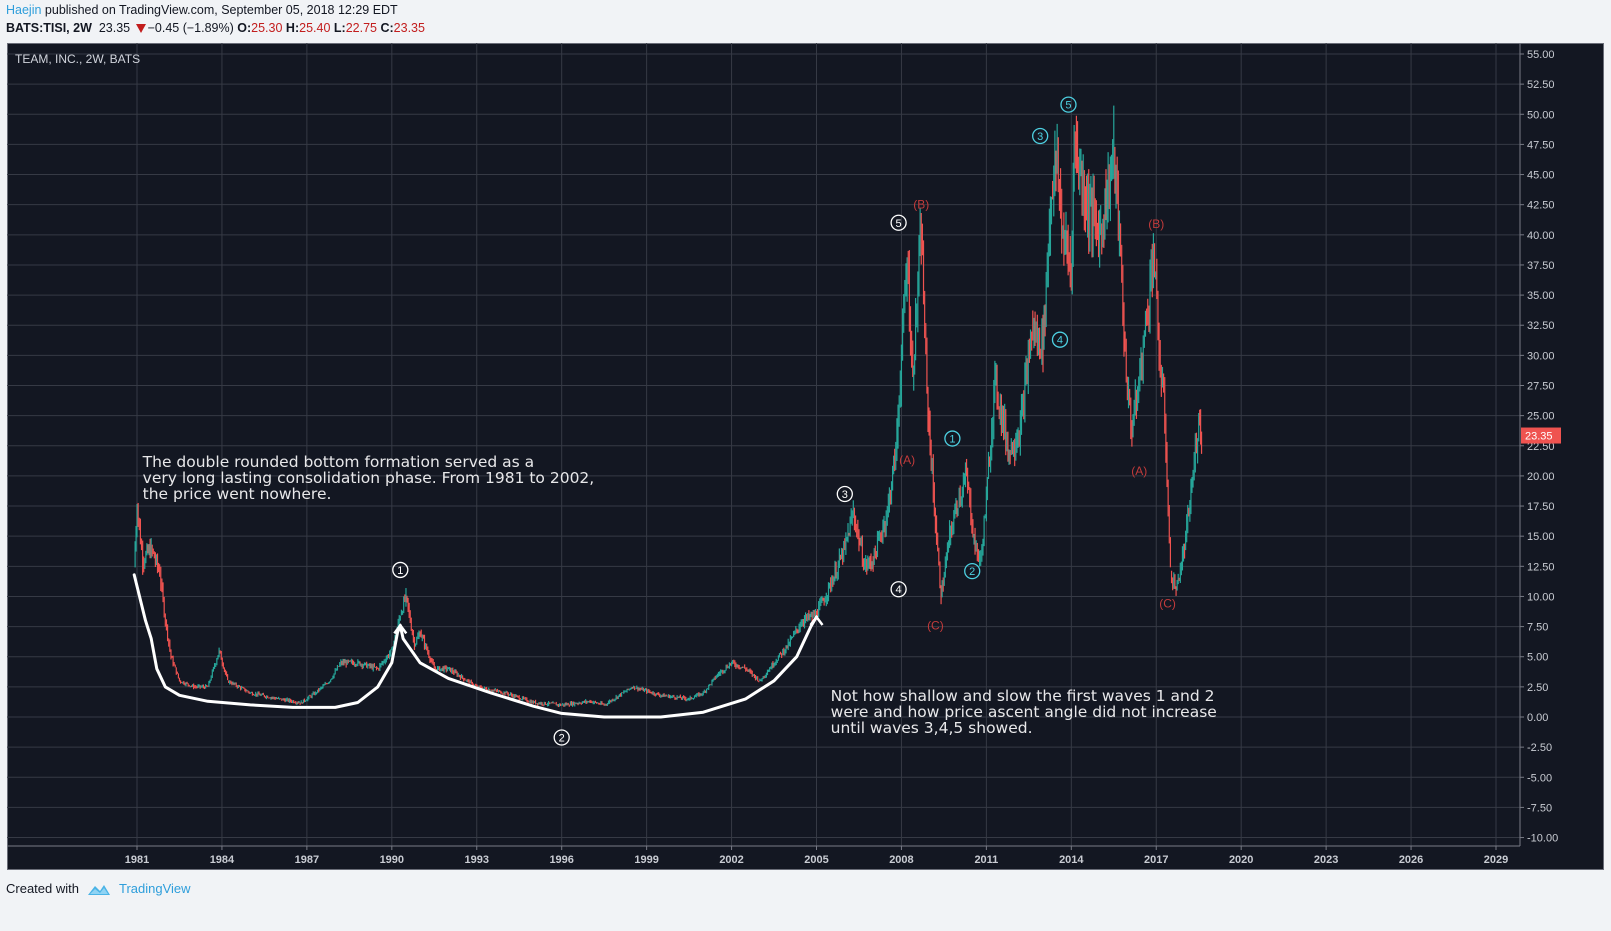 Image resolution: width=1611 pixels, height=931 pixels. I want to click on y-tick-label: 35.00, so click(1541, 296).